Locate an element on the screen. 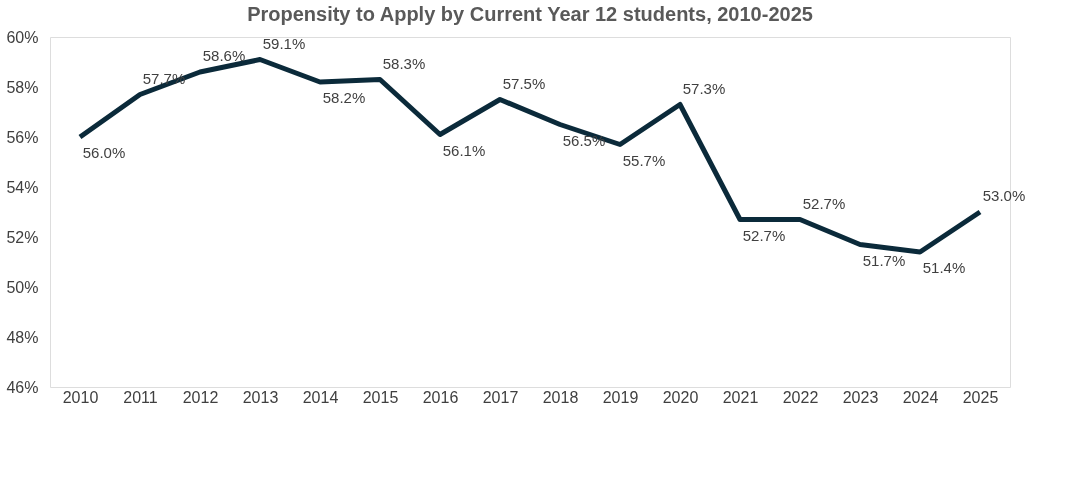 Image resolution: width=1069 pixels, height=489 pixels. y-tick-label: 52% is located at coordinates (22, 237).